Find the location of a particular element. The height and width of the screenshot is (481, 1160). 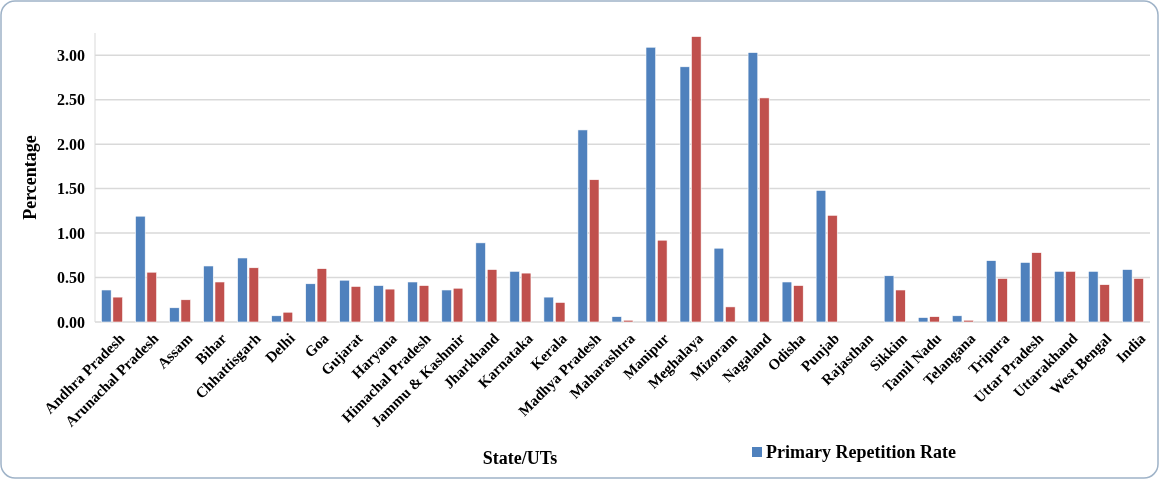

y-tick-label: 0.00 is located at coordinates (71, 322).